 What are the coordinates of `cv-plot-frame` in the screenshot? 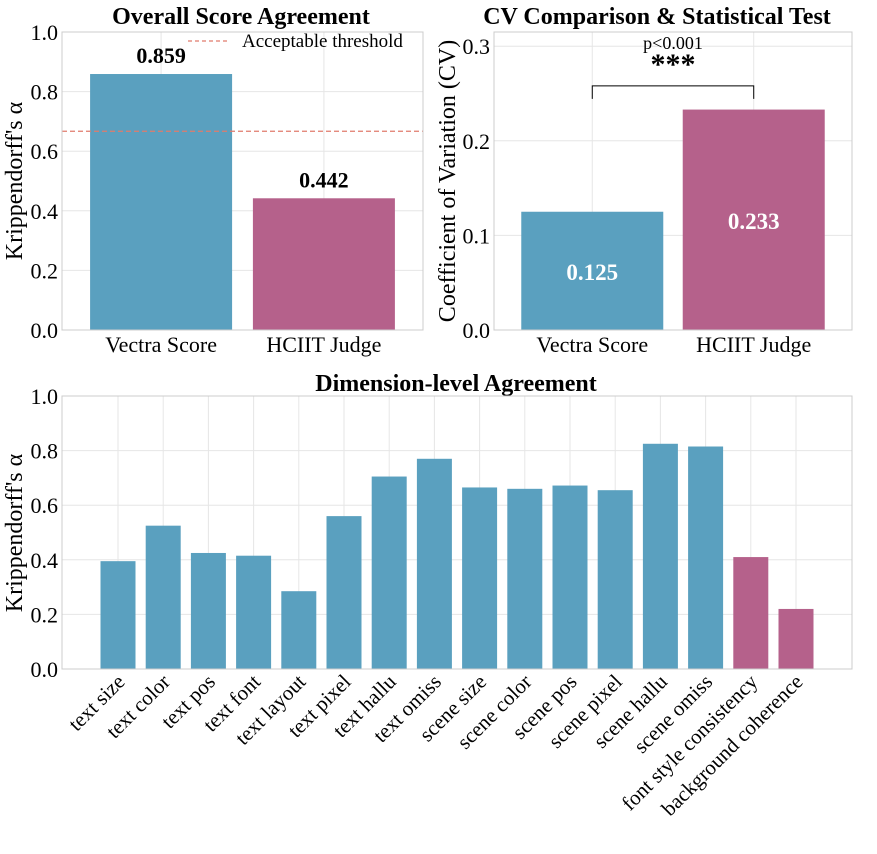 It's located at (673, 181).